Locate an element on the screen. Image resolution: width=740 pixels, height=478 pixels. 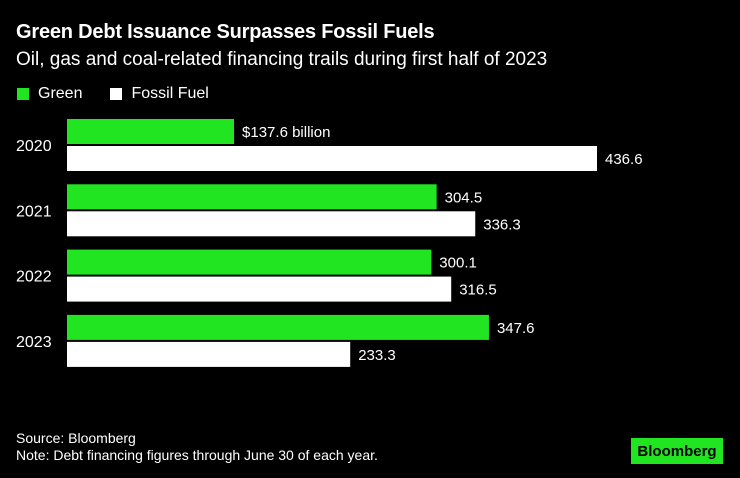
legend-item-green: Green is located at coordinates (49, 94).